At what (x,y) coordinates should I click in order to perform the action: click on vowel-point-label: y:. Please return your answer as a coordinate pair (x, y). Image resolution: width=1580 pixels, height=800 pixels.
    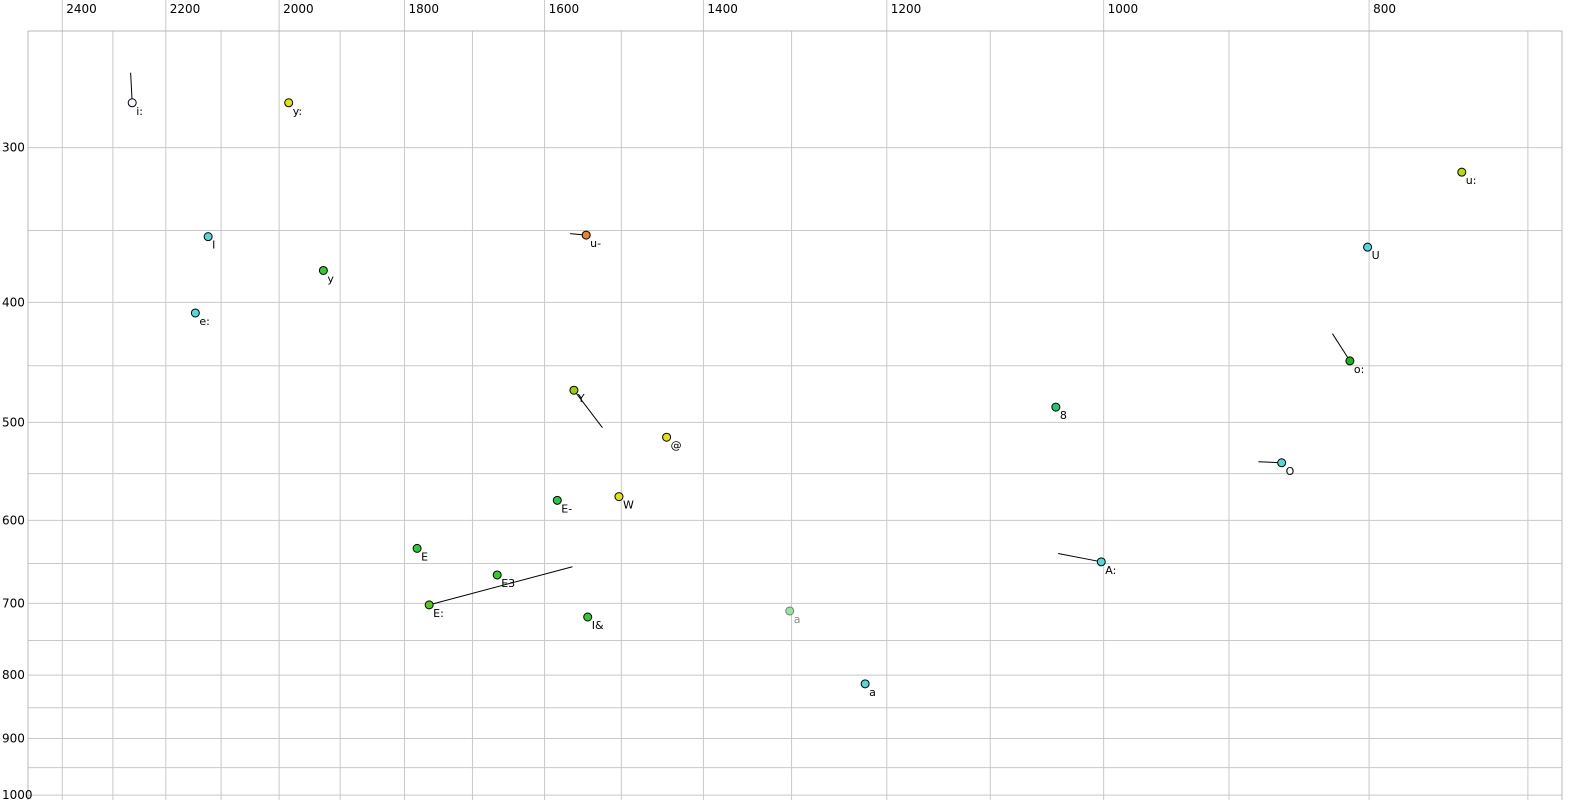
    Looking at the image, I should click on (297, 111).